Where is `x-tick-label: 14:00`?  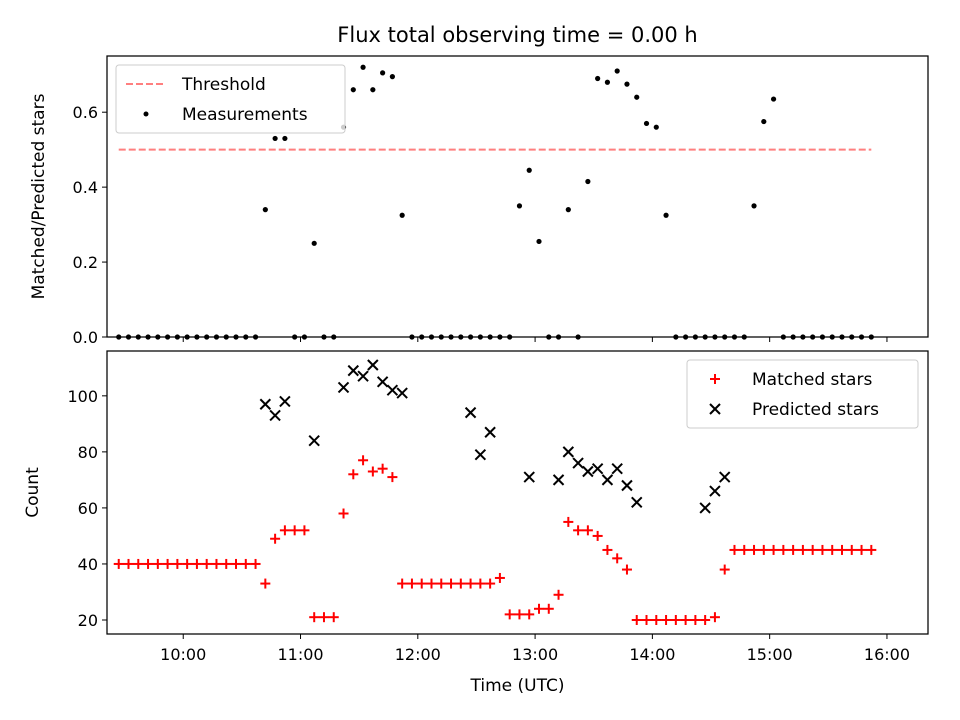
x-tick-label: 14:00 is located at coordinates (652, 654).